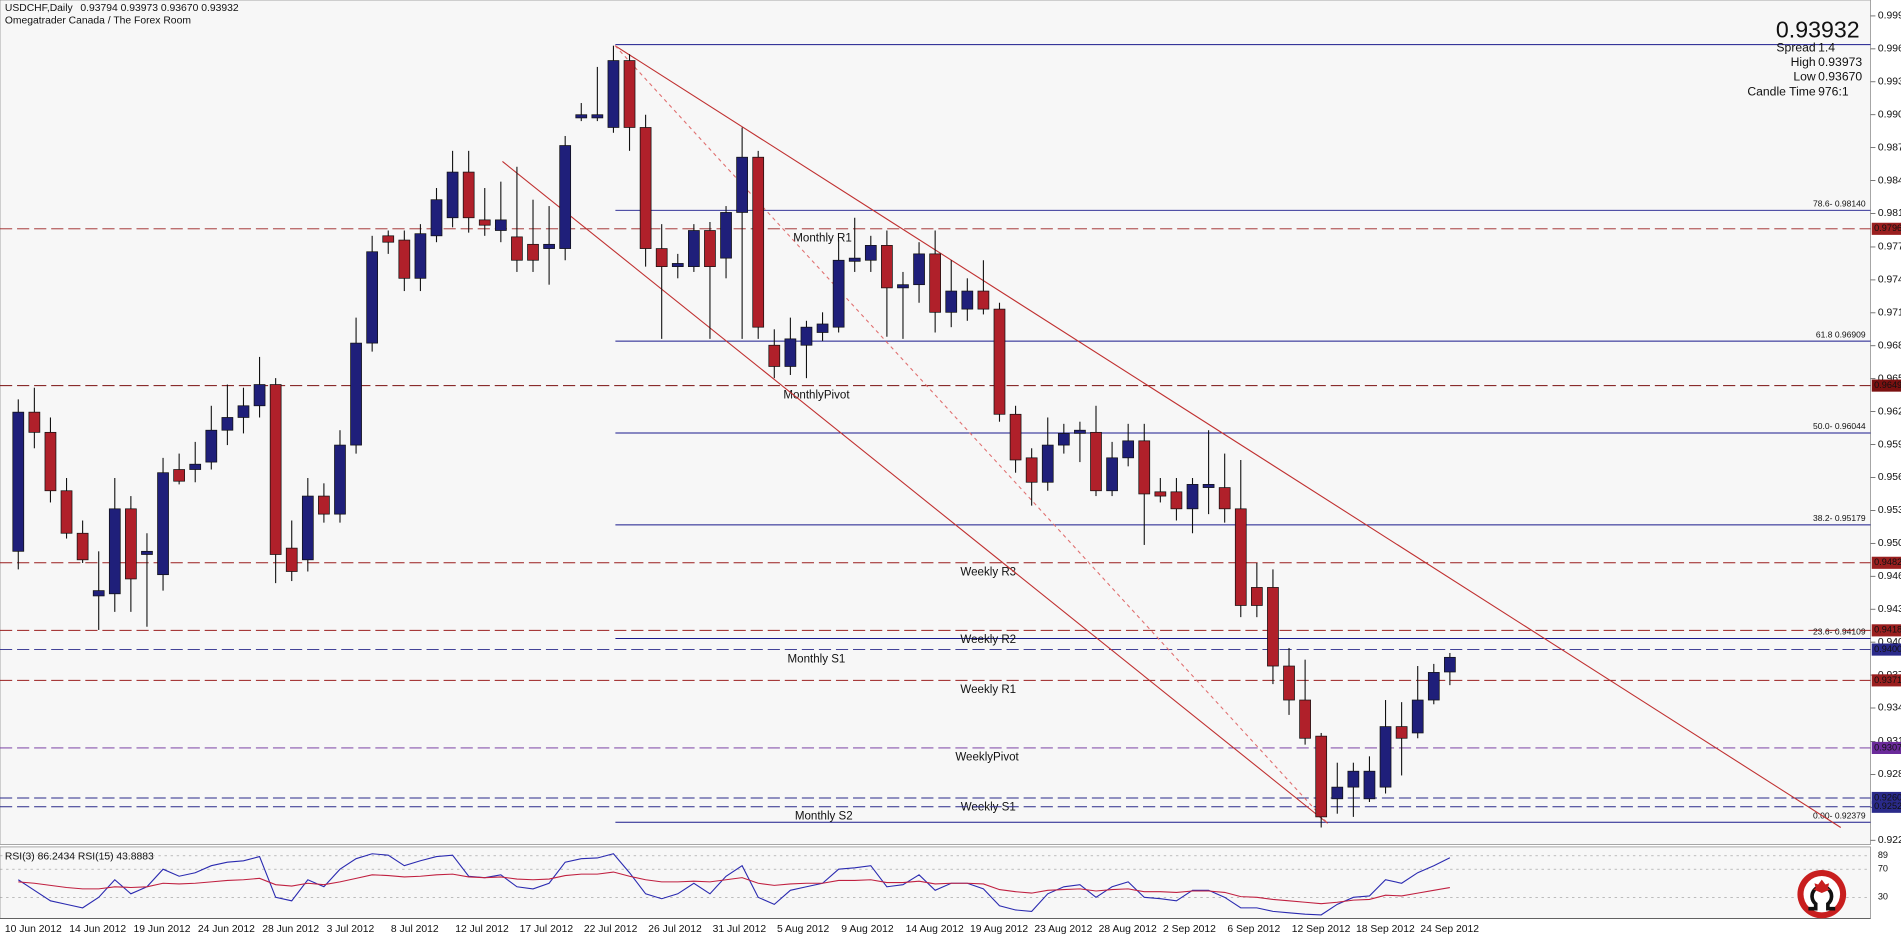  Describe the element at coordinates (1883, 897) in the screenshot. I see `rsi-tick-label: 30` at that location.